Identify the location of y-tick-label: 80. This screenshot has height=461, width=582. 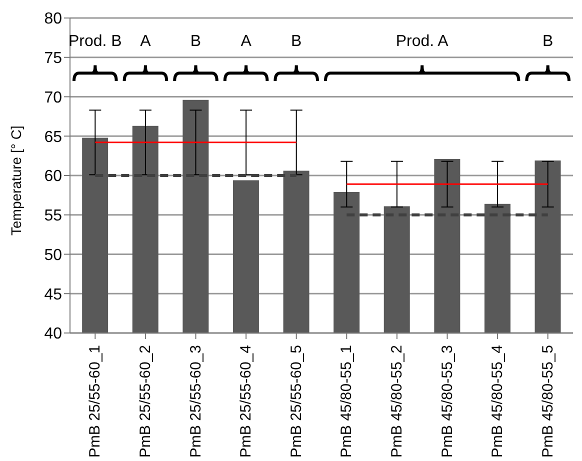
(53, 19).